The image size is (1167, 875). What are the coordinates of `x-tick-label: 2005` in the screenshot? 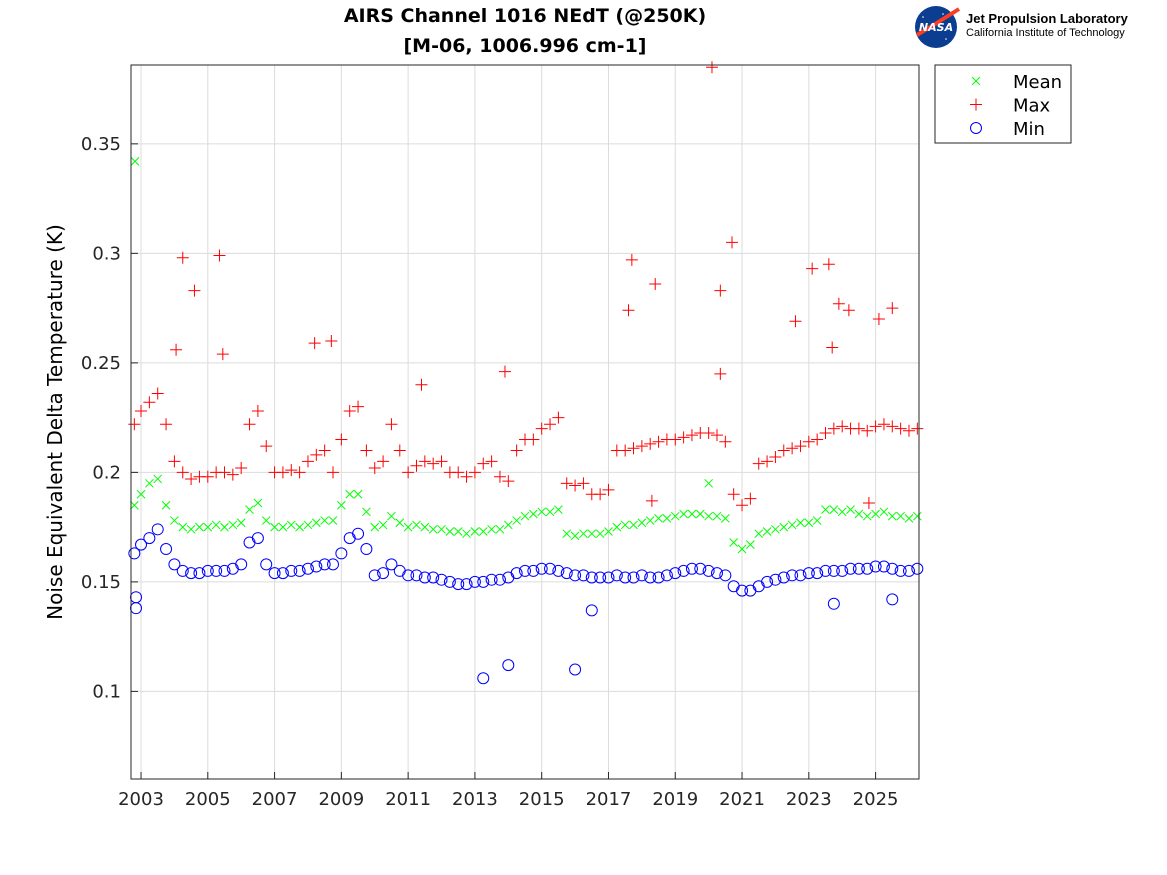 It's located at (208, 799).